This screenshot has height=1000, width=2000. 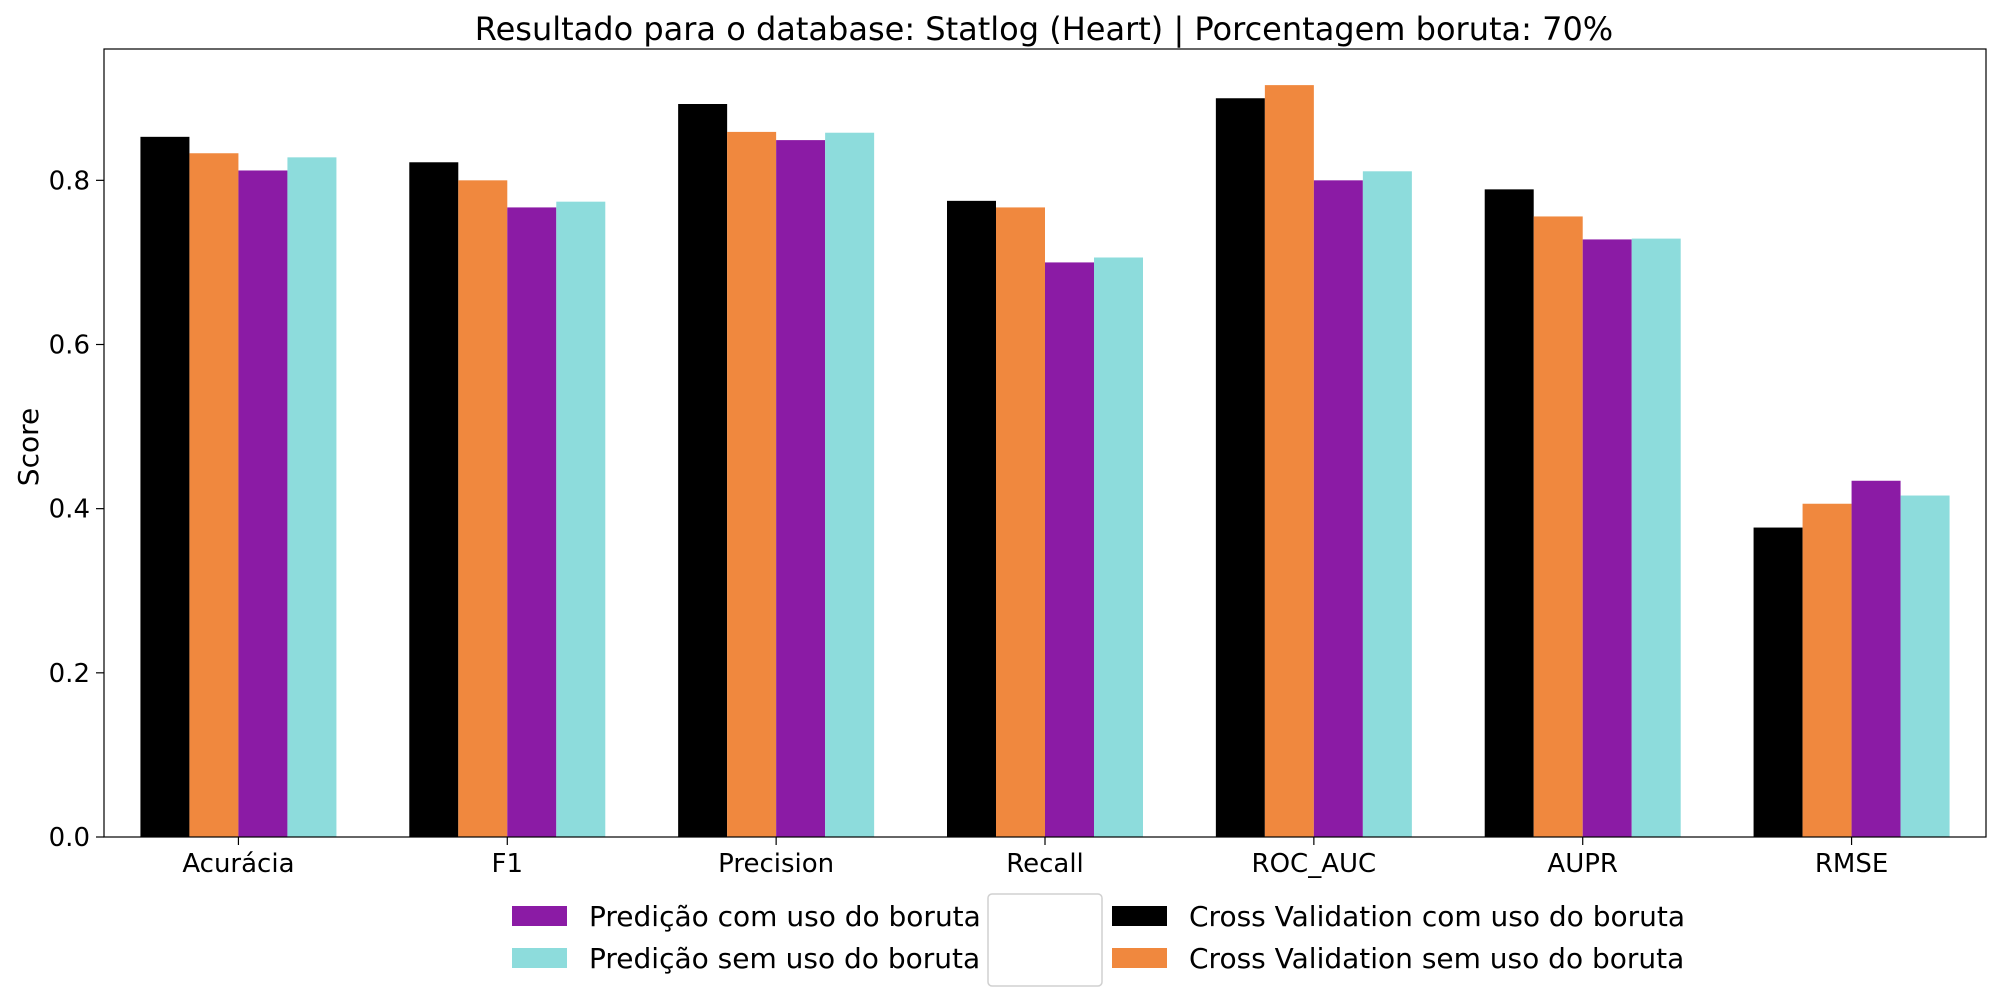 What do you see at coordinates (1045, 864) in the screenshot?
I see `x-tick-label: Recall` at bounding box center [1045, 864].